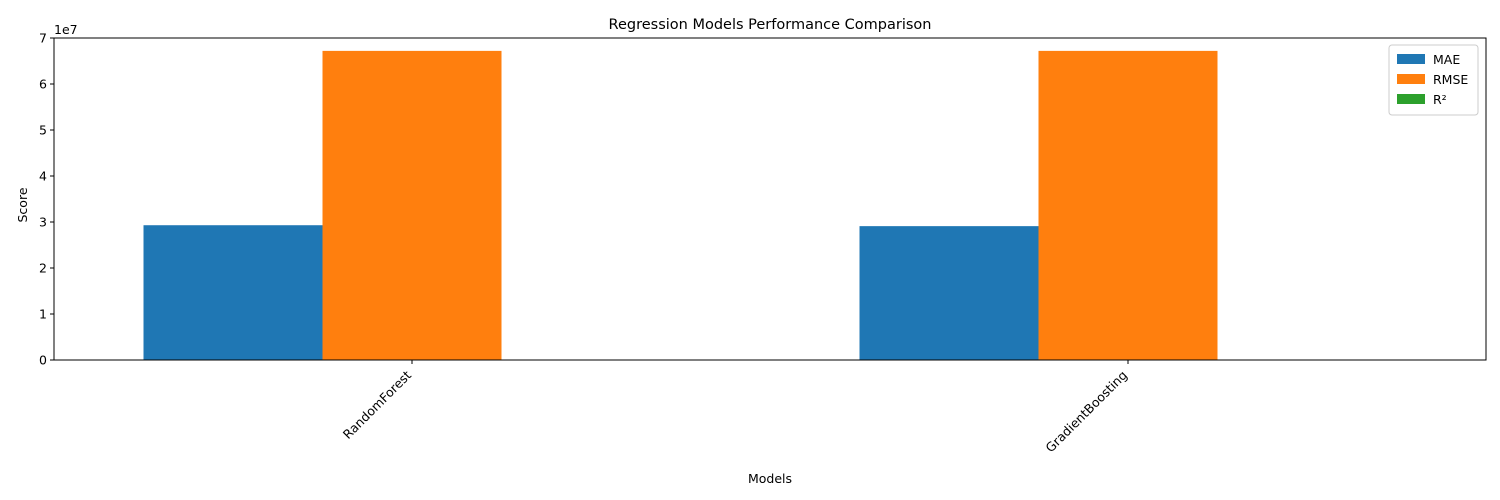 The height and width of the screenshot is (500, 1500). I want to click on bar-MAE-GradientBoosting, so click(949, 293).